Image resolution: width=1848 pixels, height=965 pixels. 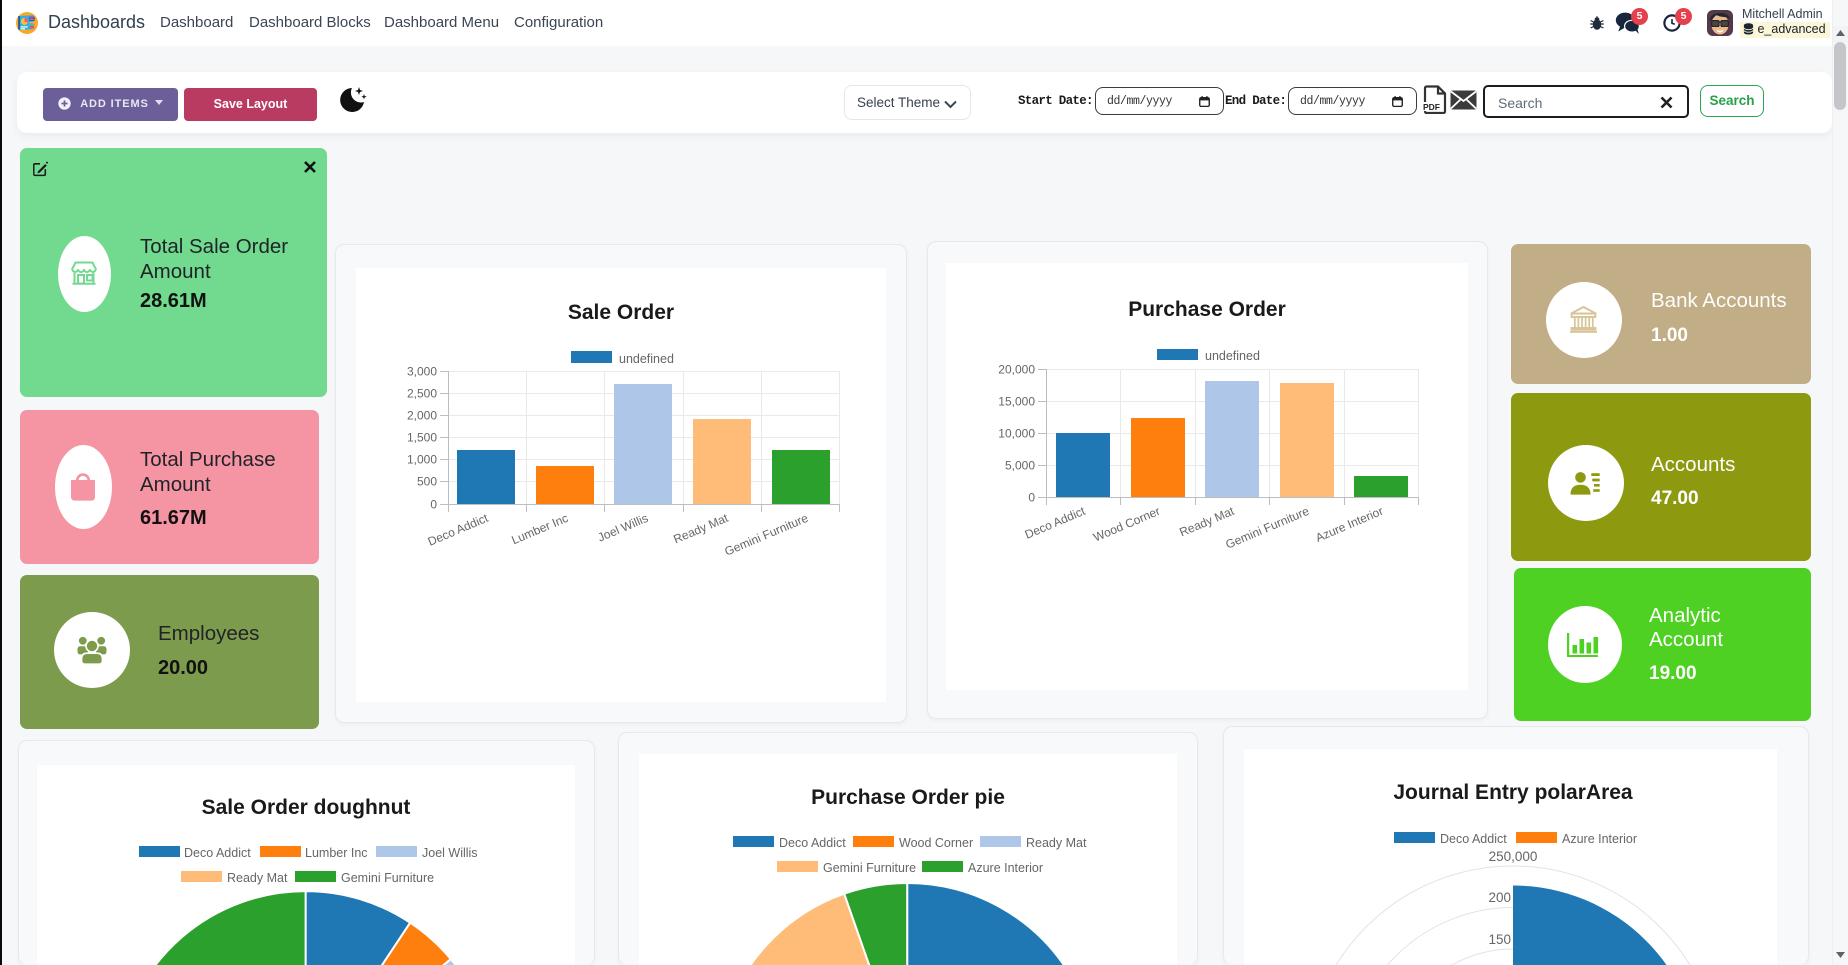 What do you see at coordinates (422, 460) in the screenshot?
I see `svg-text: 1,000` at bounding box center [422, 460].